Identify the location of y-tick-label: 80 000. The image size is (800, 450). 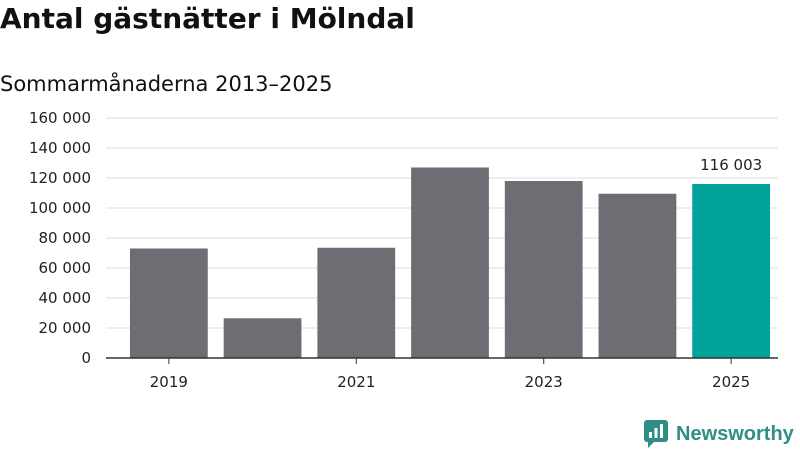
(65, 238).